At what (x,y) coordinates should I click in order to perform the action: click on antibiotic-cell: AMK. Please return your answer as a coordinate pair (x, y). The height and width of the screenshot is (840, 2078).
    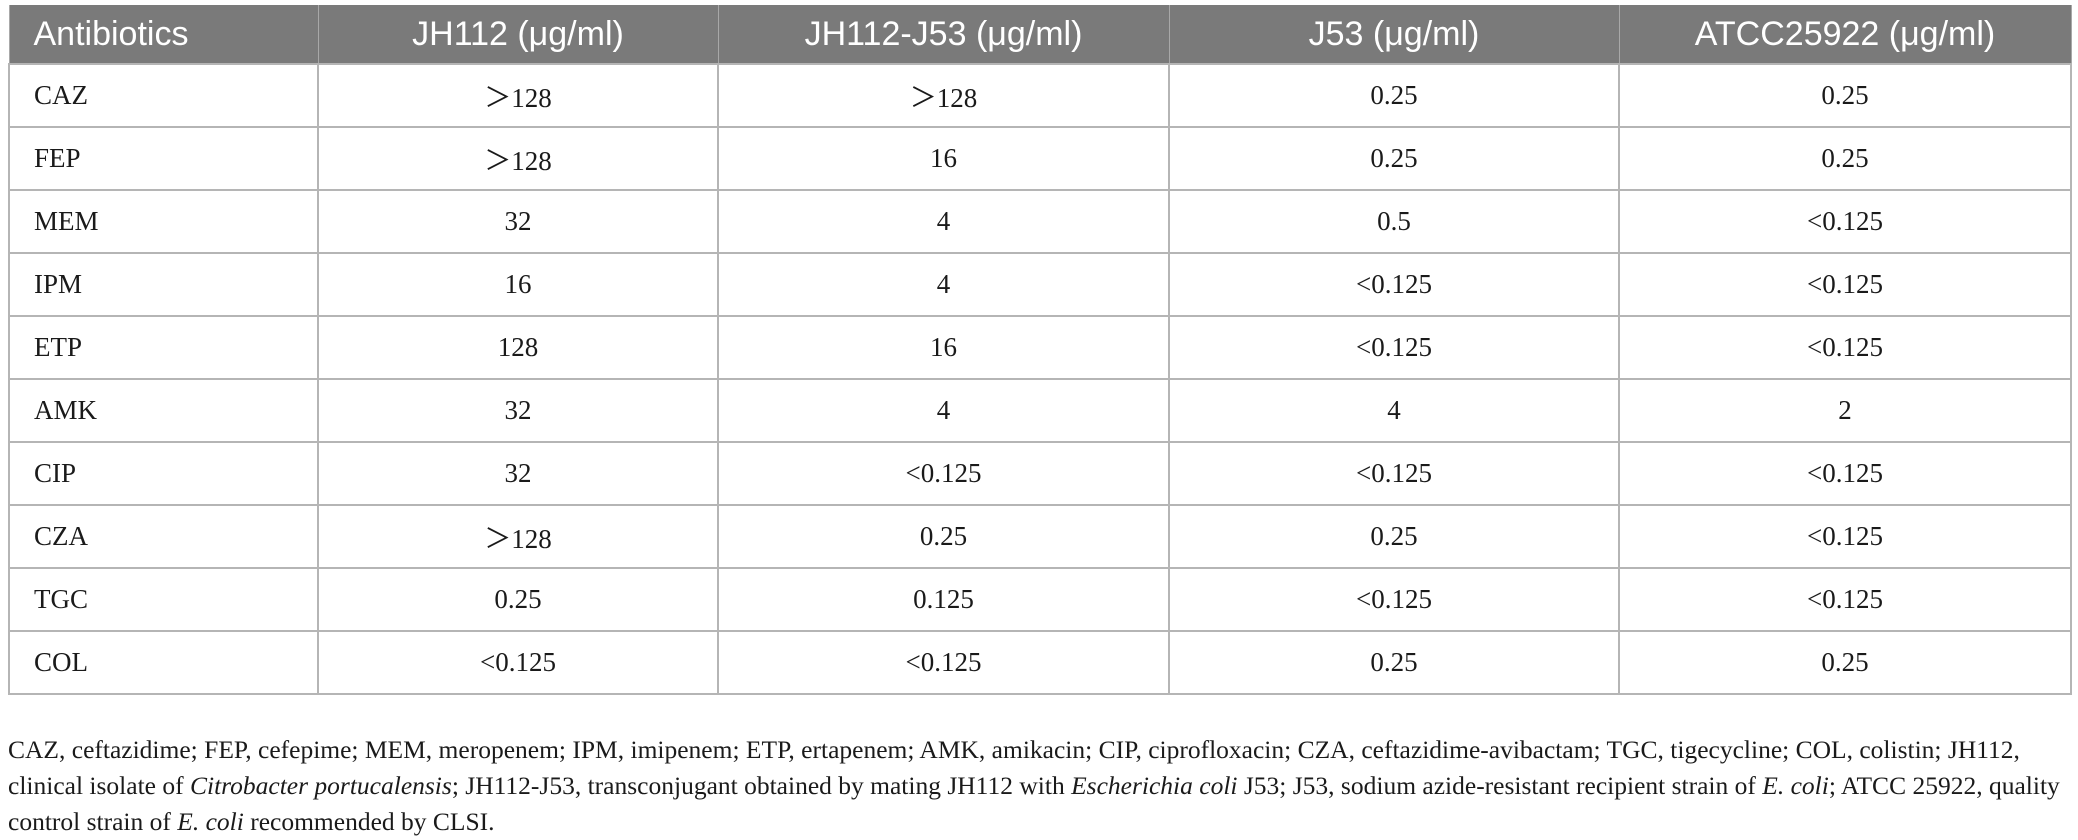
    Looking at the image, I should click on (163, 410).